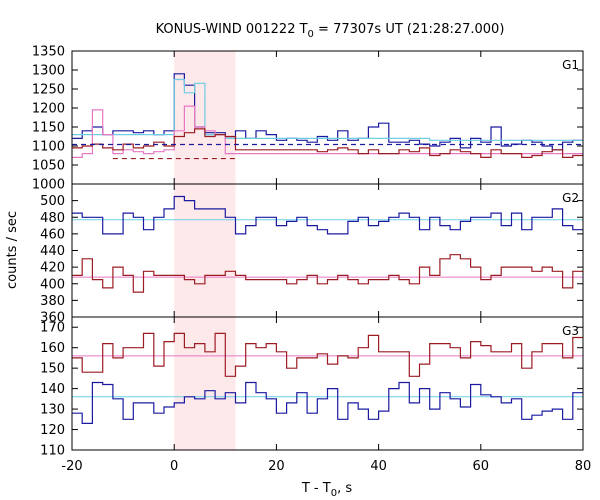  I want to click on panel-3-y-tick-label: 110, so click(52, 451).